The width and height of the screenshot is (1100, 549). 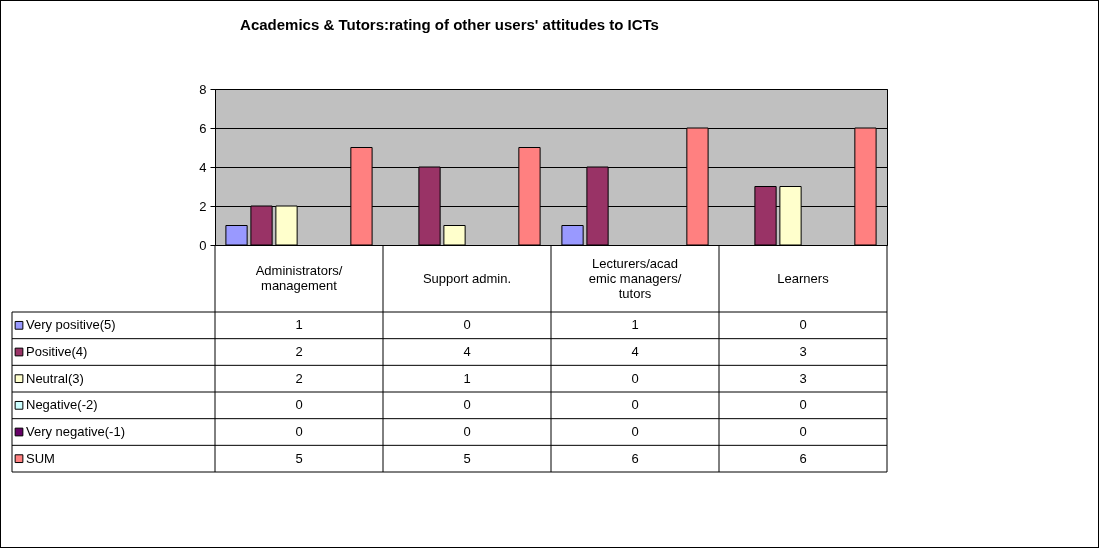 What do you see at coordinates (75, 431) in the screenshot?
I see `legend-label: Very negative(-1)` at bounding box center [75, 431].